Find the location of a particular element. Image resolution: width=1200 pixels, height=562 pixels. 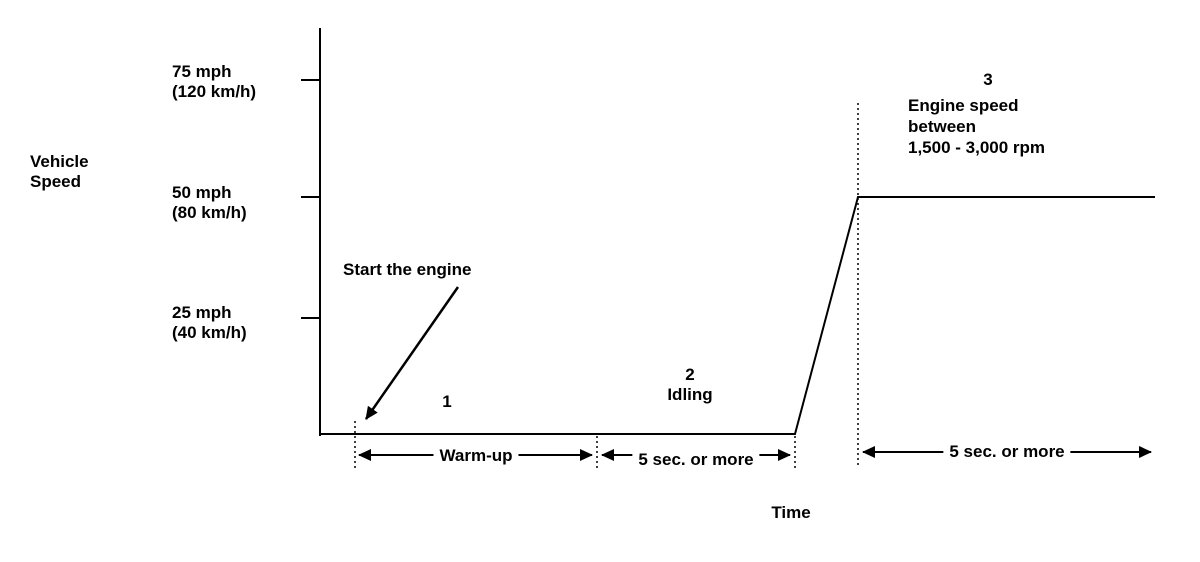

step3-description: Engine speed between 1,500 - 3,000 rpm is located at coordinates (977, 126).